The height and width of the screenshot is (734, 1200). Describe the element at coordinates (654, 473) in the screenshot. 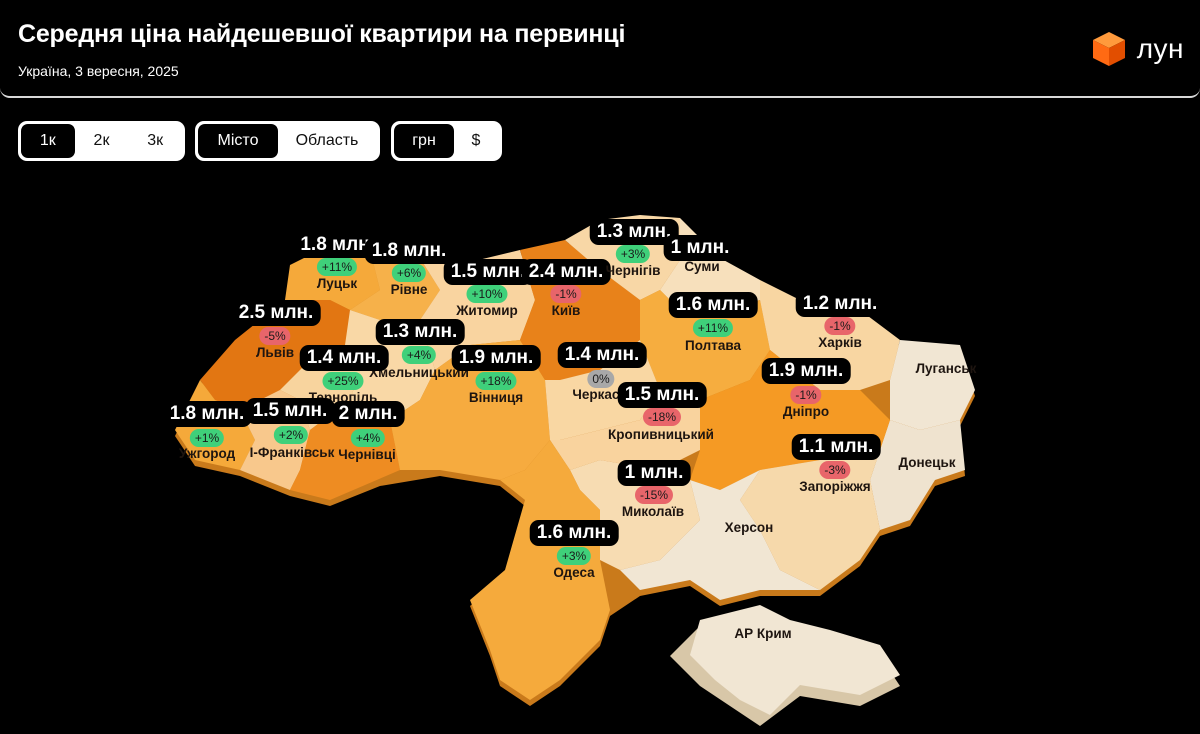

I see `price-mykolaiv: 1 млн.` at that location.